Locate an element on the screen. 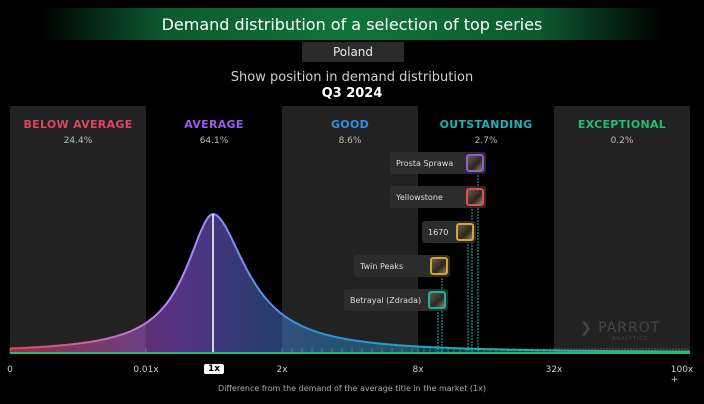 The height and width of the screenshot is (404, 704). title-name: Twin Peaks is located at coordinates (382, 266).